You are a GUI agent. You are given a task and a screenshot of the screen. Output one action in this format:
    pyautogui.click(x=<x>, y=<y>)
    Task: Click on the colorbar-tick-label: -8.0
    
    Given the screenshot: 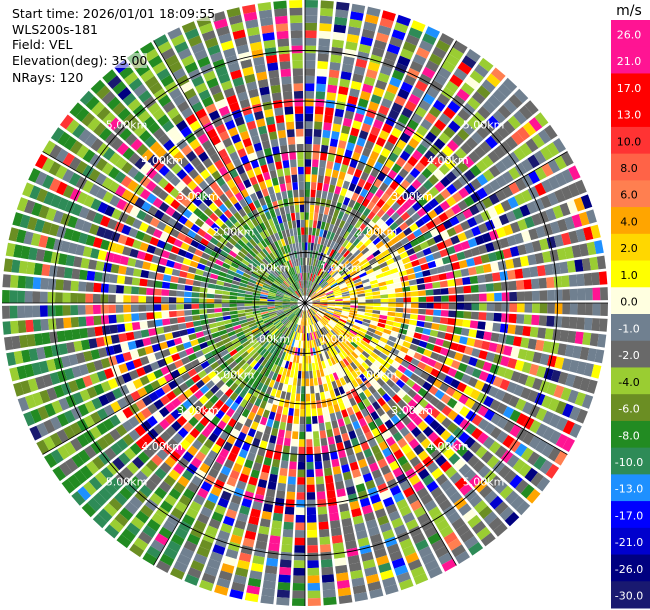 What is the action you would take?
    pyautogui.click(x=628, y=435)
    